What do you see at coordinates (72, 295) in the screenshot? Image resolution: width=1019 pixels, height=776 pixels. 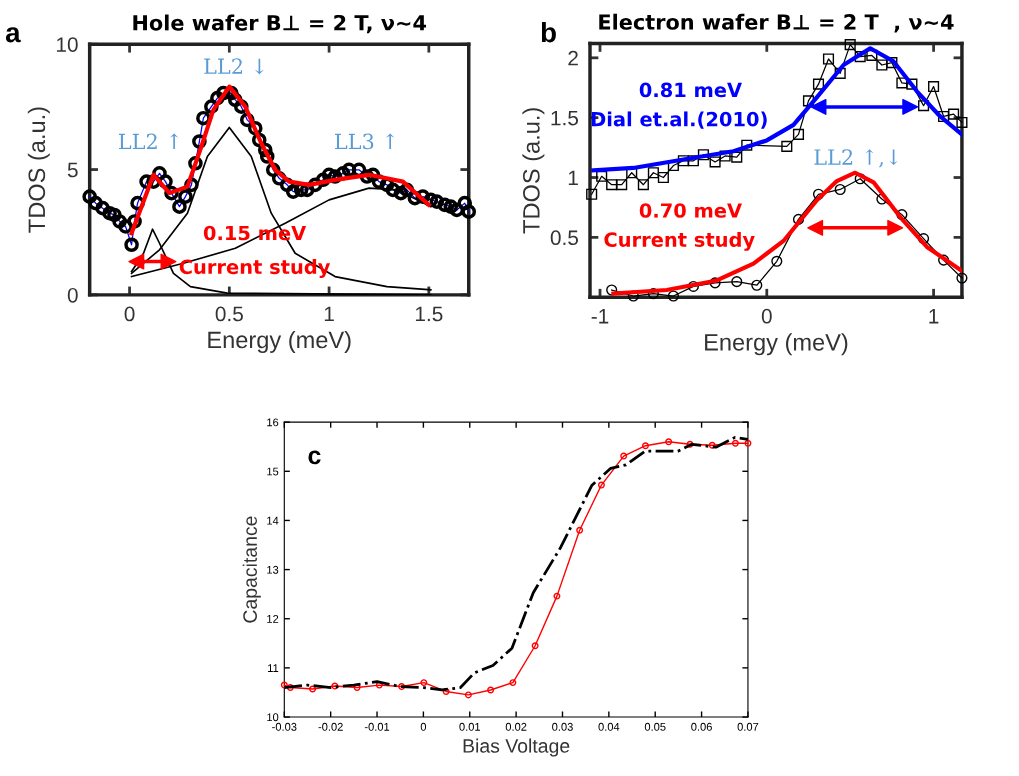 I see `y-tick-label: 0` at bounding box center [72, 295].